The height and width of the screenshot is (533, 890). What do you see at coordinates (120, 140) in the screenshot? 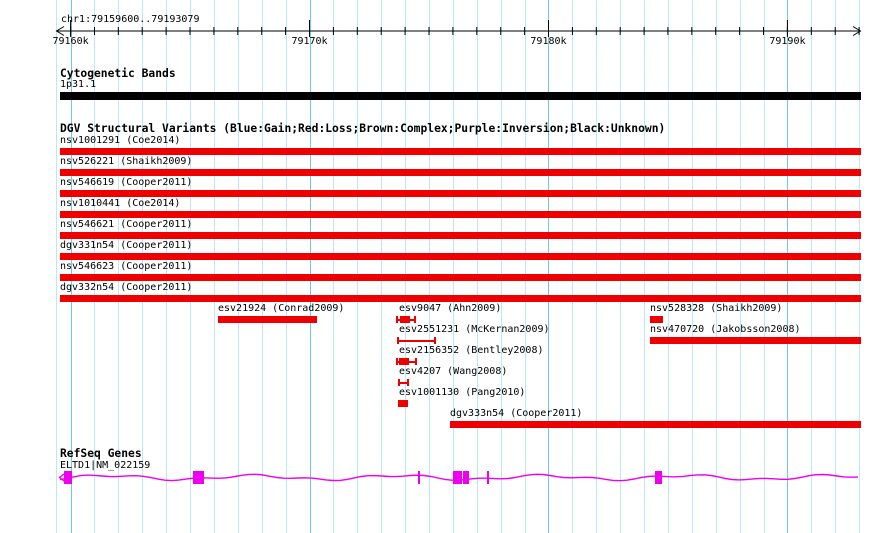
I see `variant-label: nsv1001291 (Coe2014)` at bounding box center [120, 140].